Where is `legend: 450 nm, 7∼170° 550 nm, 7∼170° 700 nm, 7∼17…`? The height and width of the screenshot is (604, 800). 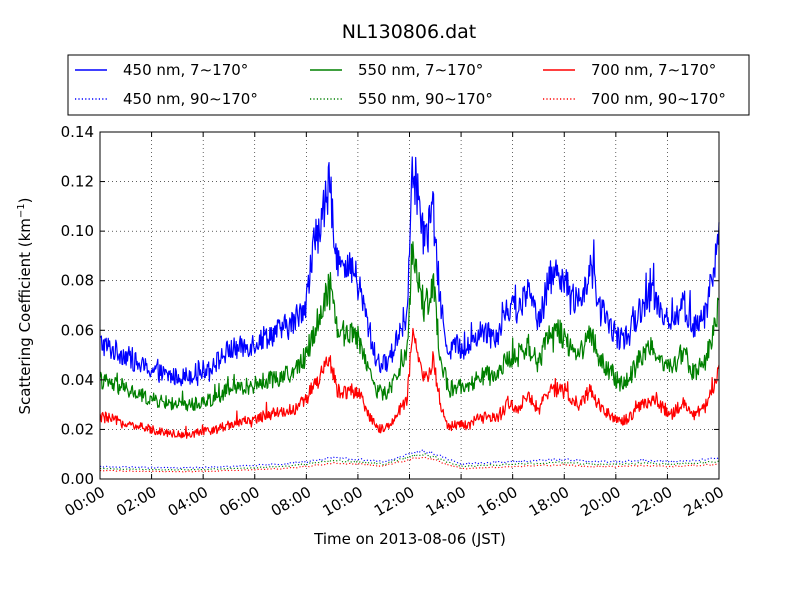 legend: 450 nm, 7∼170° 550 nm, 7∼170° 700 nm, 7∼17… is located at coordinates (408, 85).